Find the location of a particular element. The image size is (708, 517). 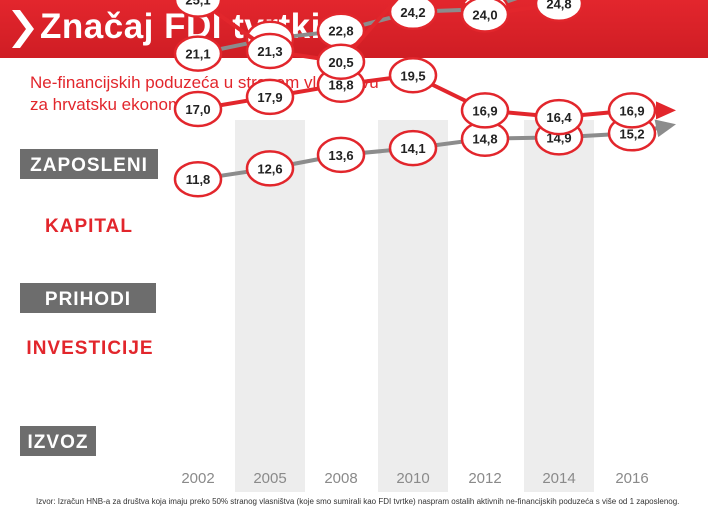

data-label-zaposleni-2002: 11,8 is located at coordinates (198, 179).